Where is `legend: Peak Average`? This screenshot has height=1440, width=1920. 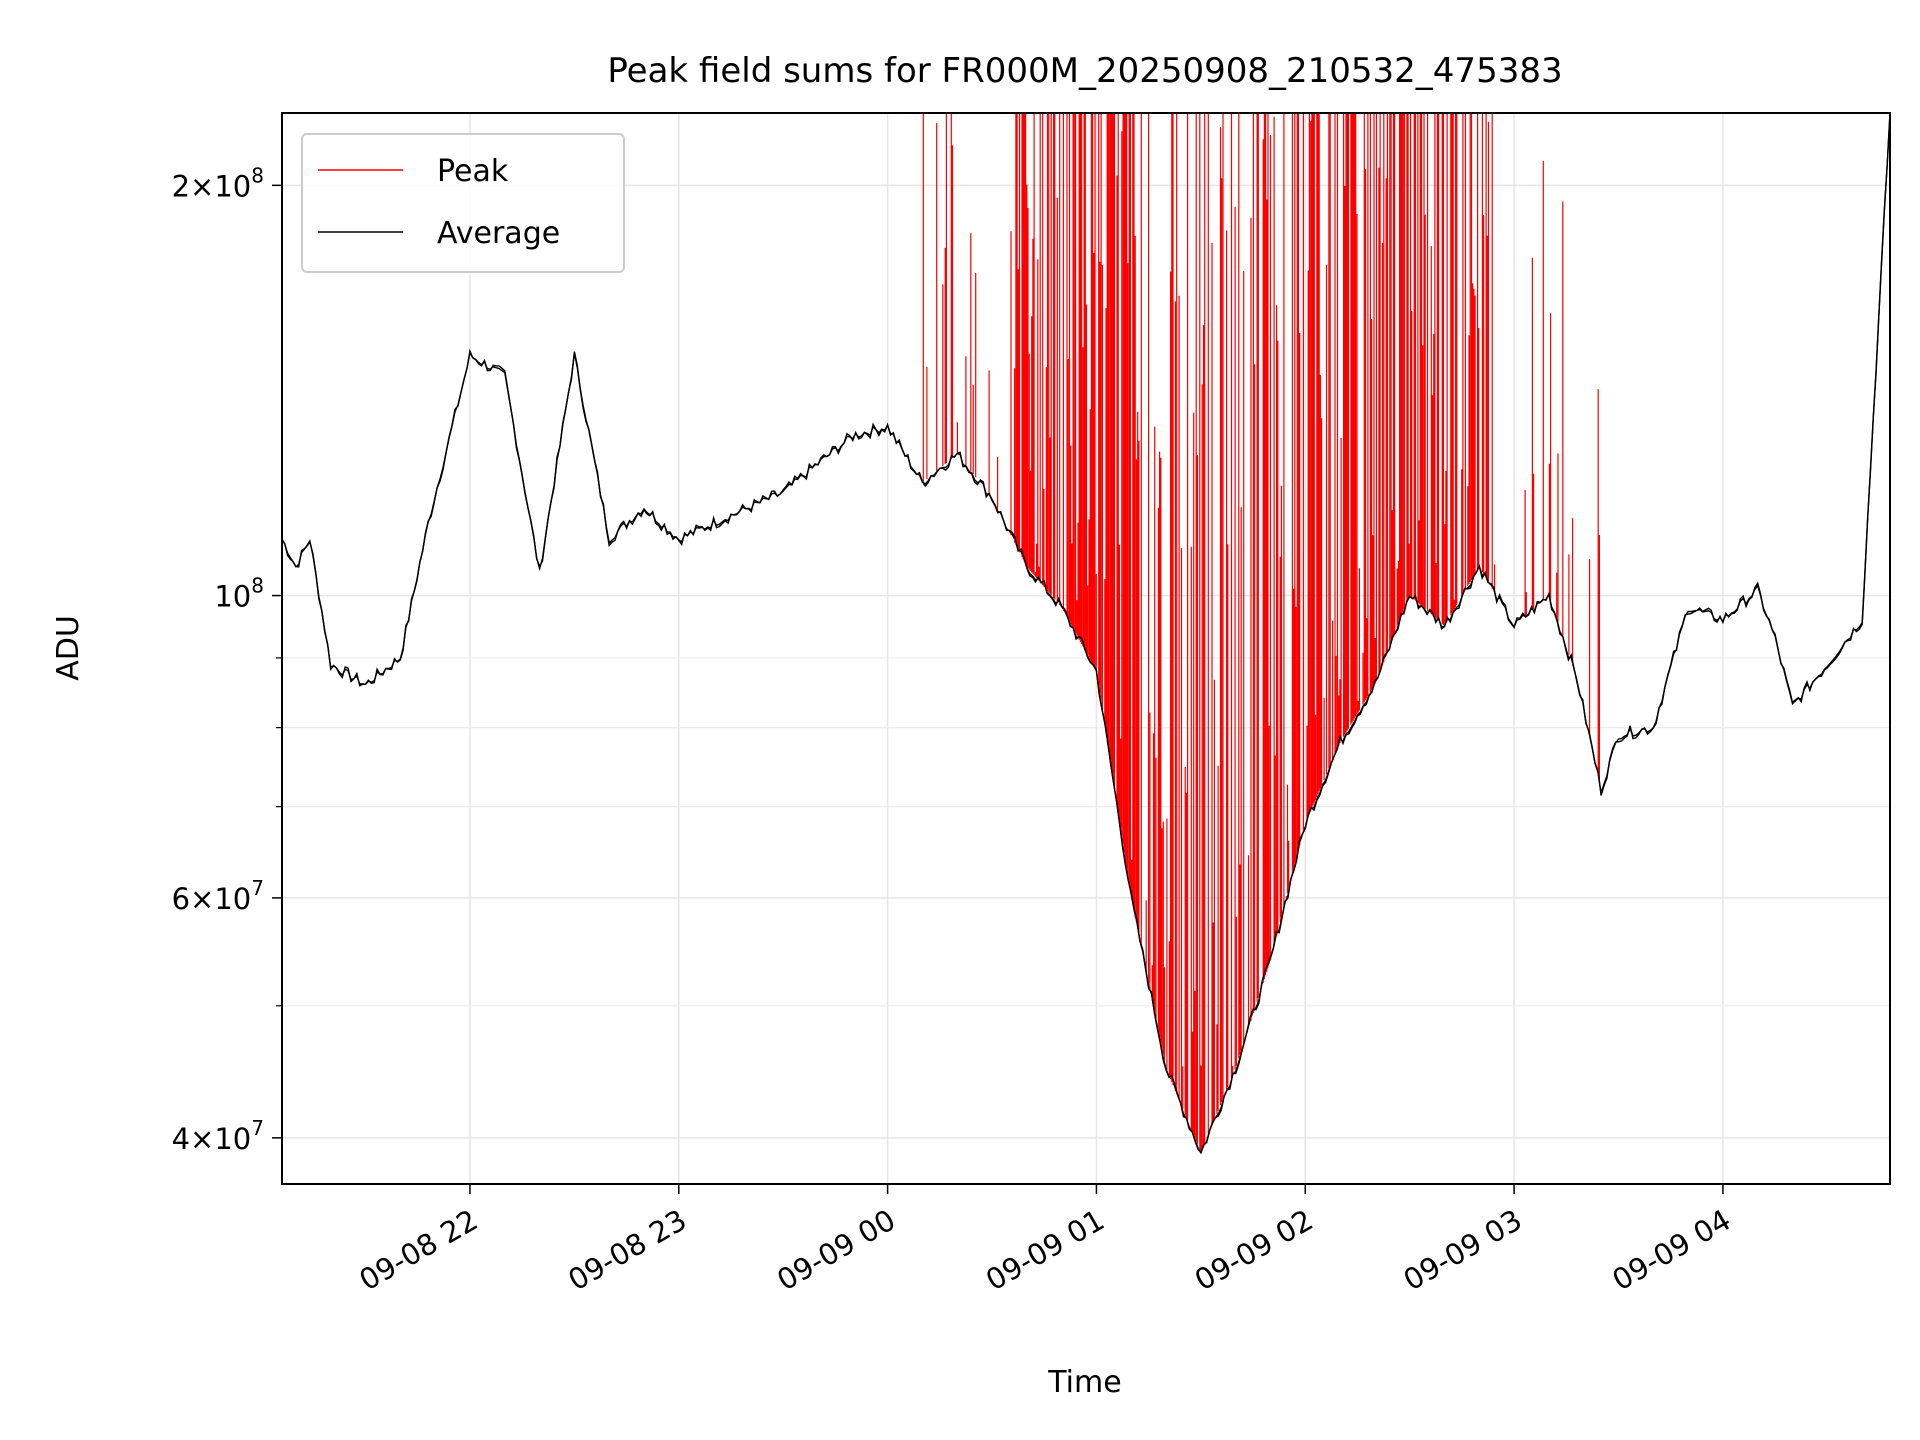 legend: Peak Average is located at coordinates (463, 203).